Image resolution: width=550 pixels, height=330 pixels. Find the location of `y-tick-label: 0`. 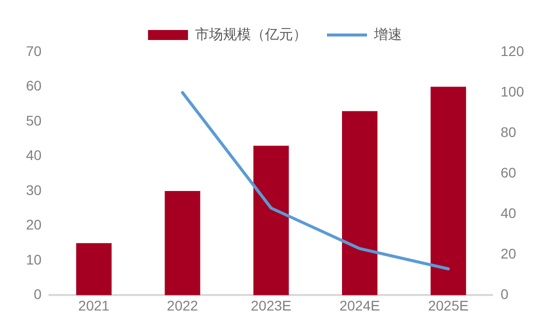

y-tick-label: 0 is located at coordinates (38, 294).